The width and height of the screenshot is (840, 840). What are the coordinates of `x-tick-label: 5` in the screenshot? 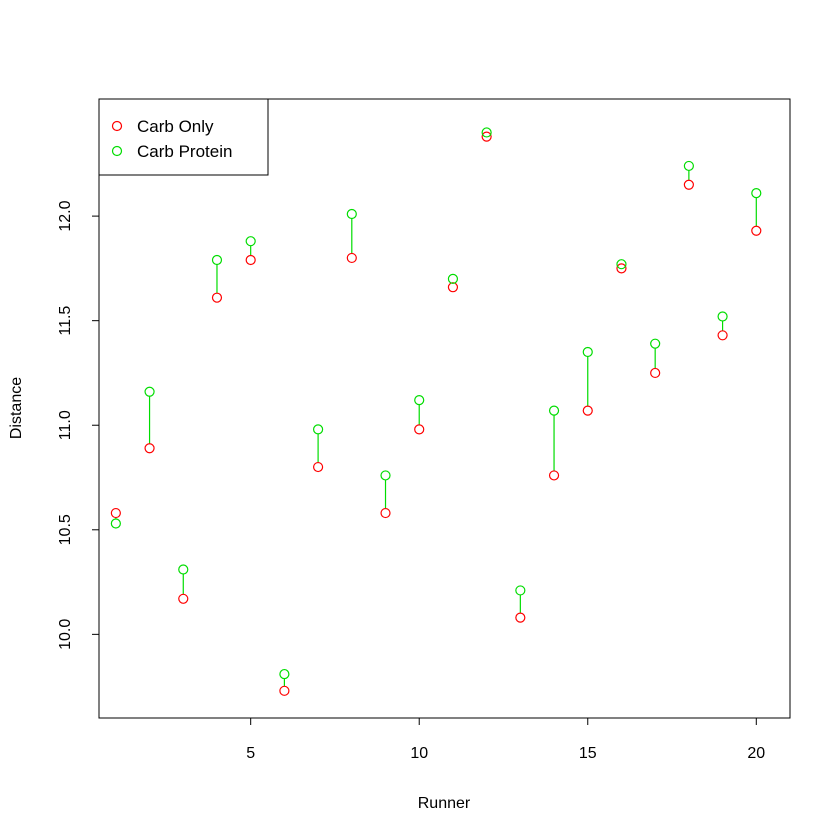 It's located at (250, 753).